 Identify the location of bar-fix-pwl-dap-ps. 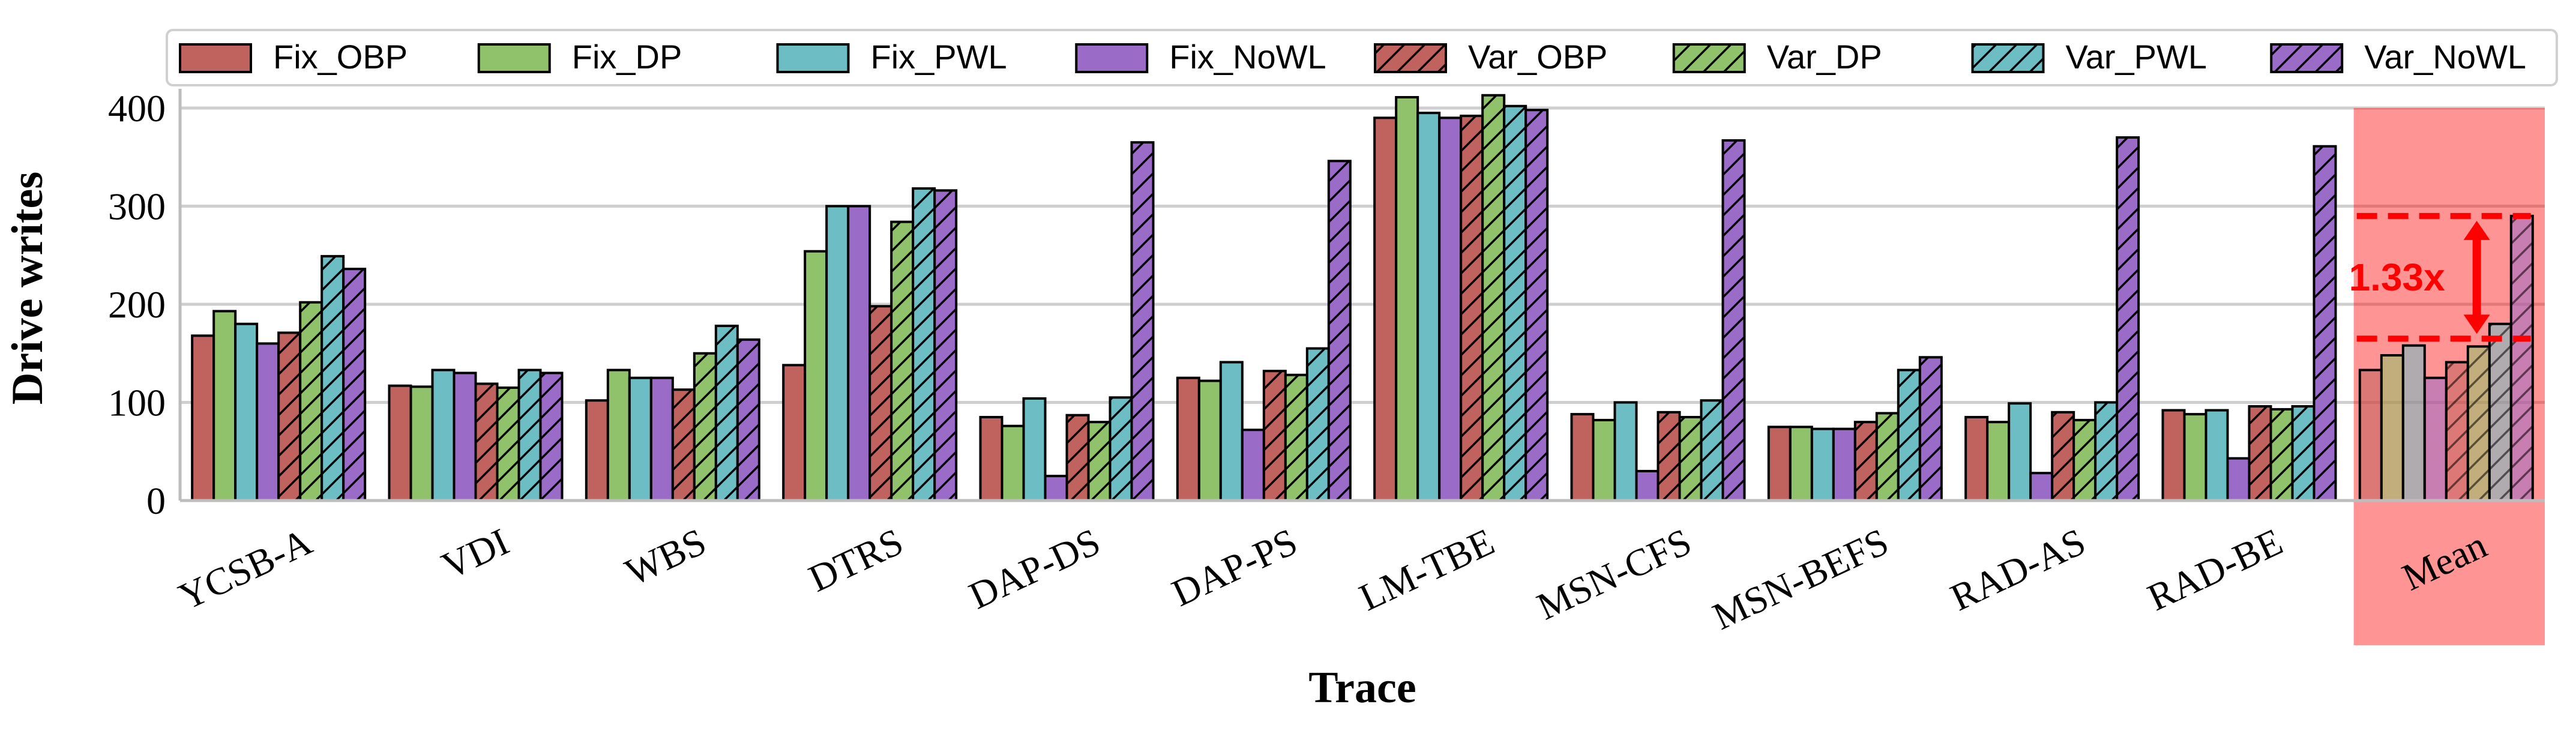
(1231, 432).